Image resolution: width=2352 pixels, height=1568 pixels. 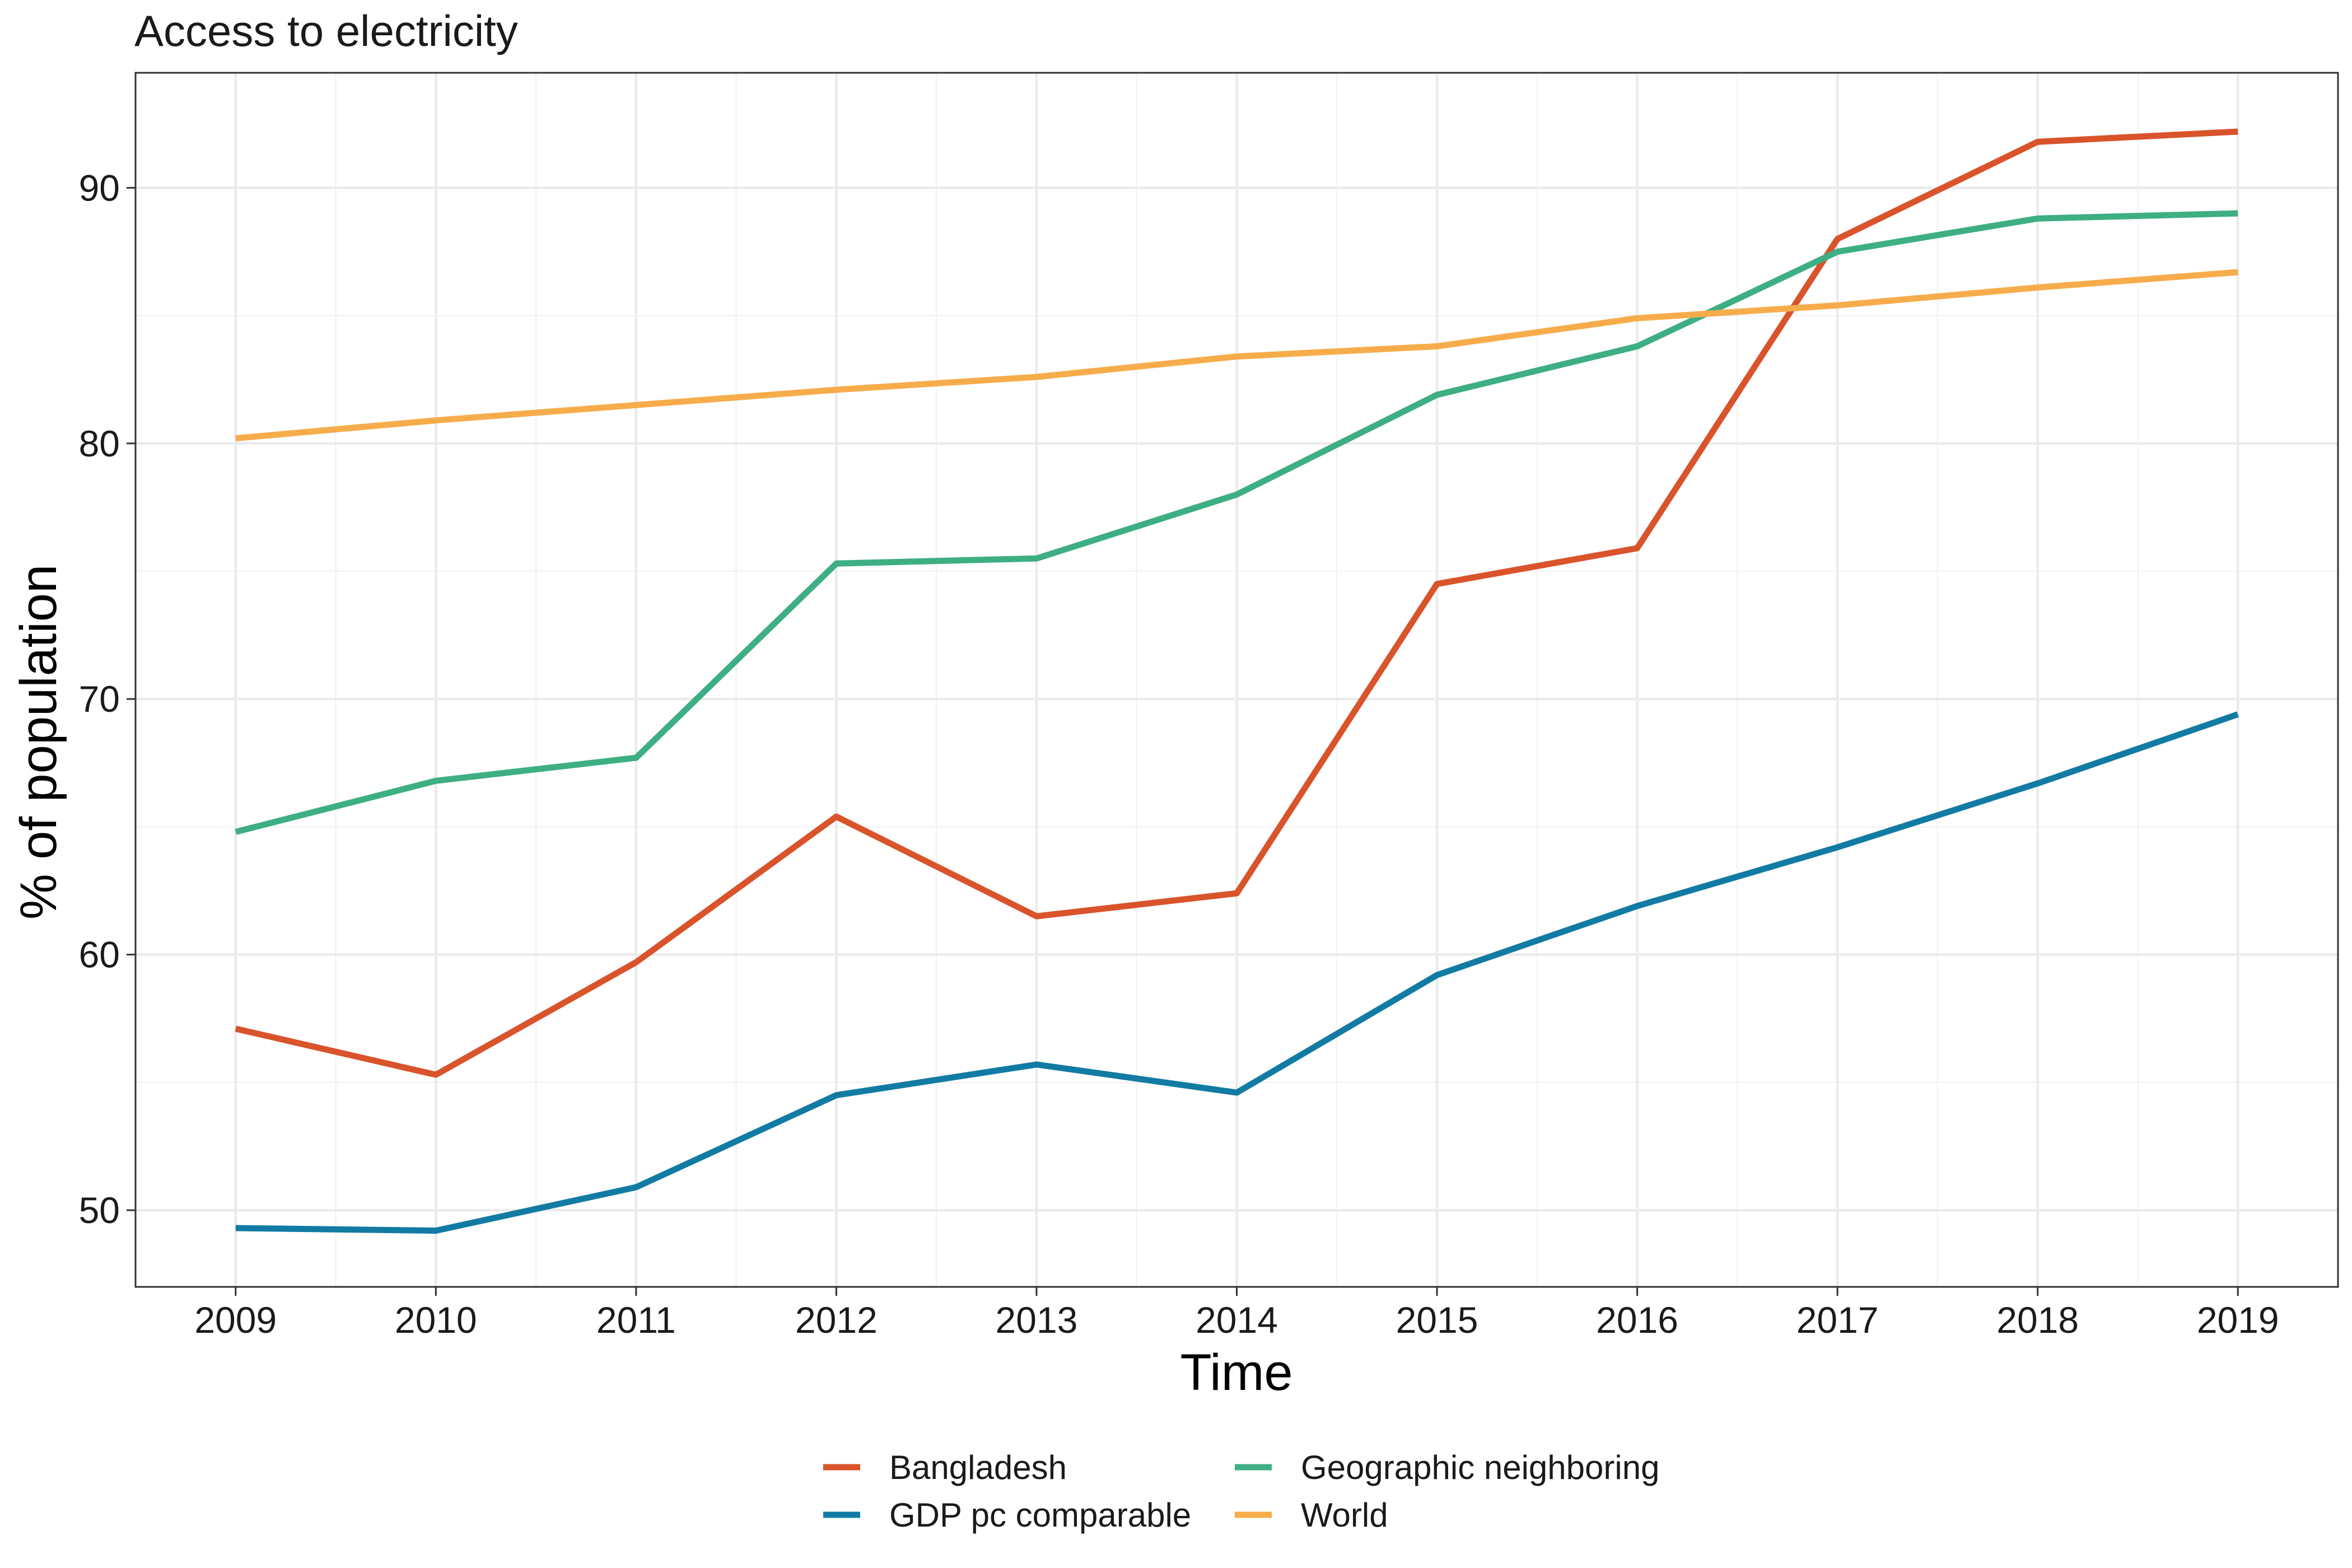 What do you see at coordinates (636, 1320) in the screenshot?
I see `x-tick-label: 2011` at bounding box center [636, 1320].